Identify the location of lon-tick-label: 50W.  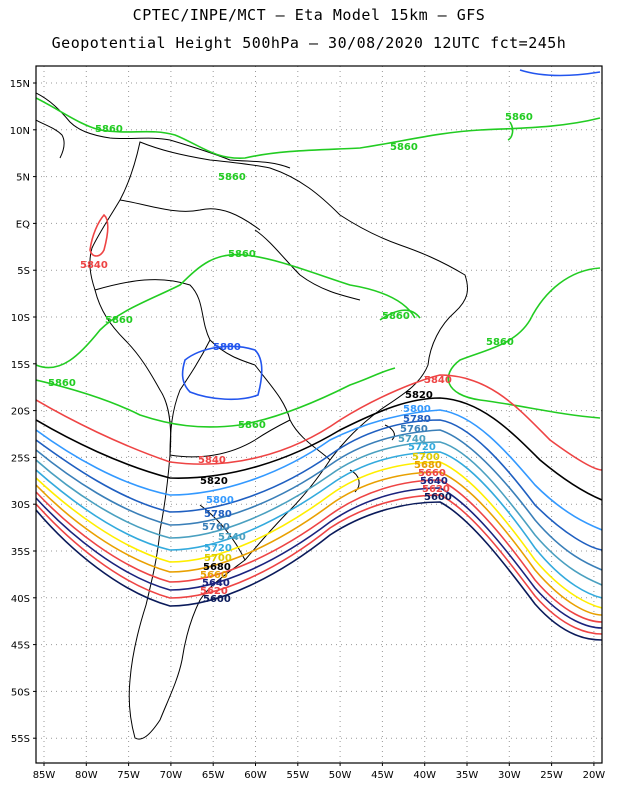
(340, 775).